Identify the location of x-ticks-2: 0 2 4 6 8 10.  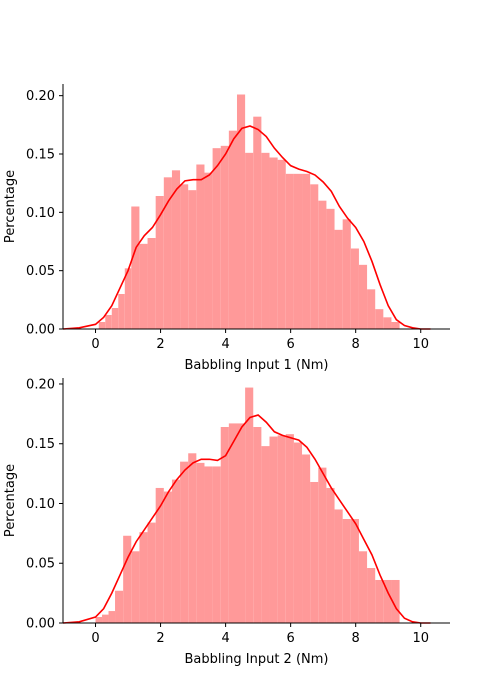
(260, 634).